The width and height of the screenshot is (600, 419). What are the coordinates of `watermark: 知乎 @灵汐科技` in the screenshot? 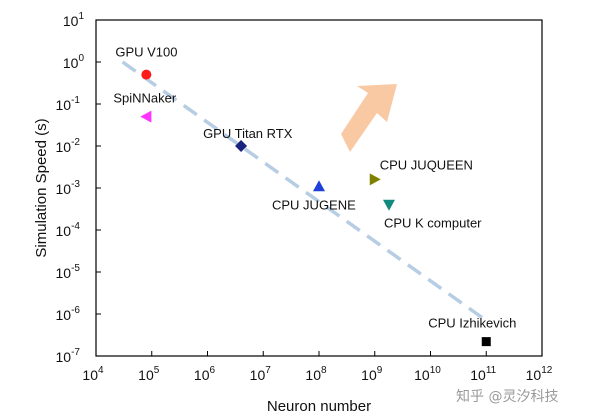 It's located at (507, 397).